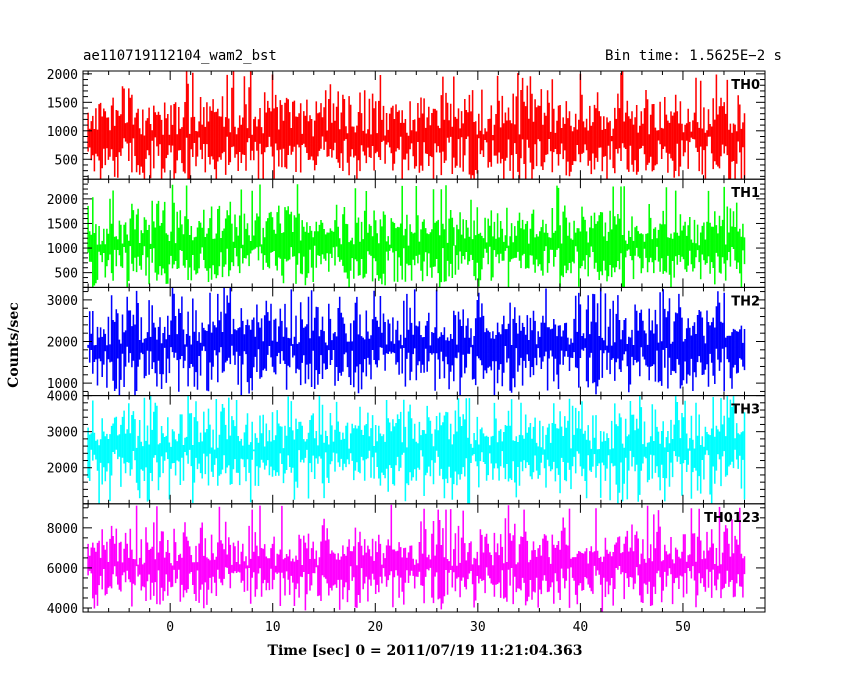 The image size is (850, 680). Describe the element at coordinates (745, 193) in the screenshot. I see `panel-label-th1: TH1` at that location.